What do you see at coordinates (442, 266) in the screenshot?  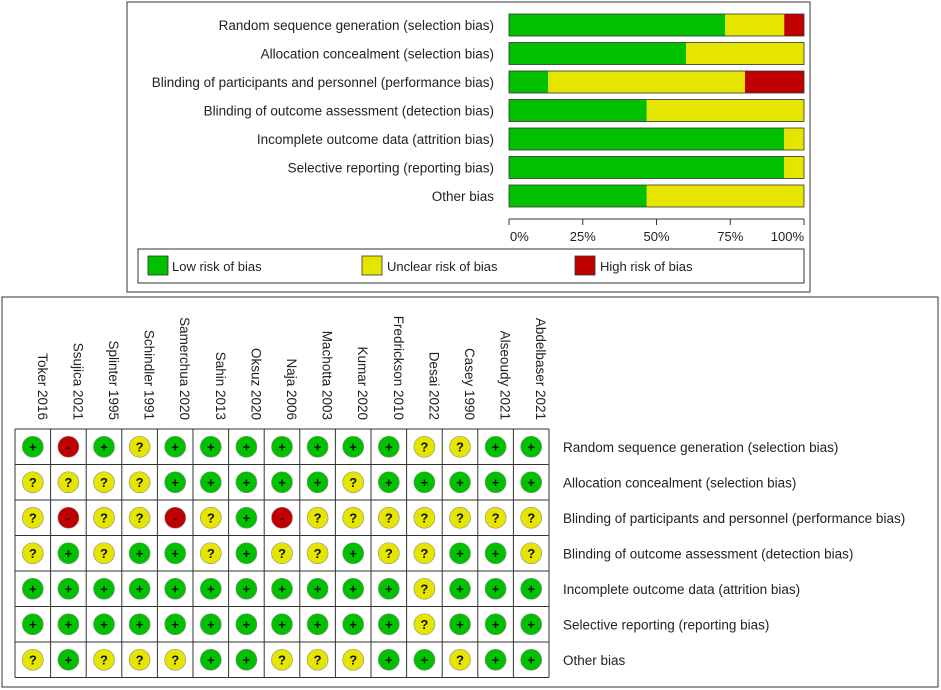 I see `legend-label-unclear: Unclear risk of bias` at bounding box center [442, 266].